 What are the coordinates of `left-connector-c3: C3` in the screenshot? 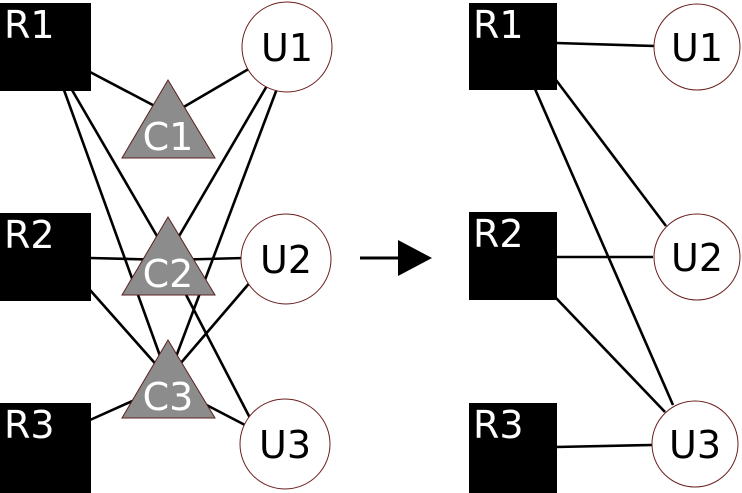 It's located at (168, 379).